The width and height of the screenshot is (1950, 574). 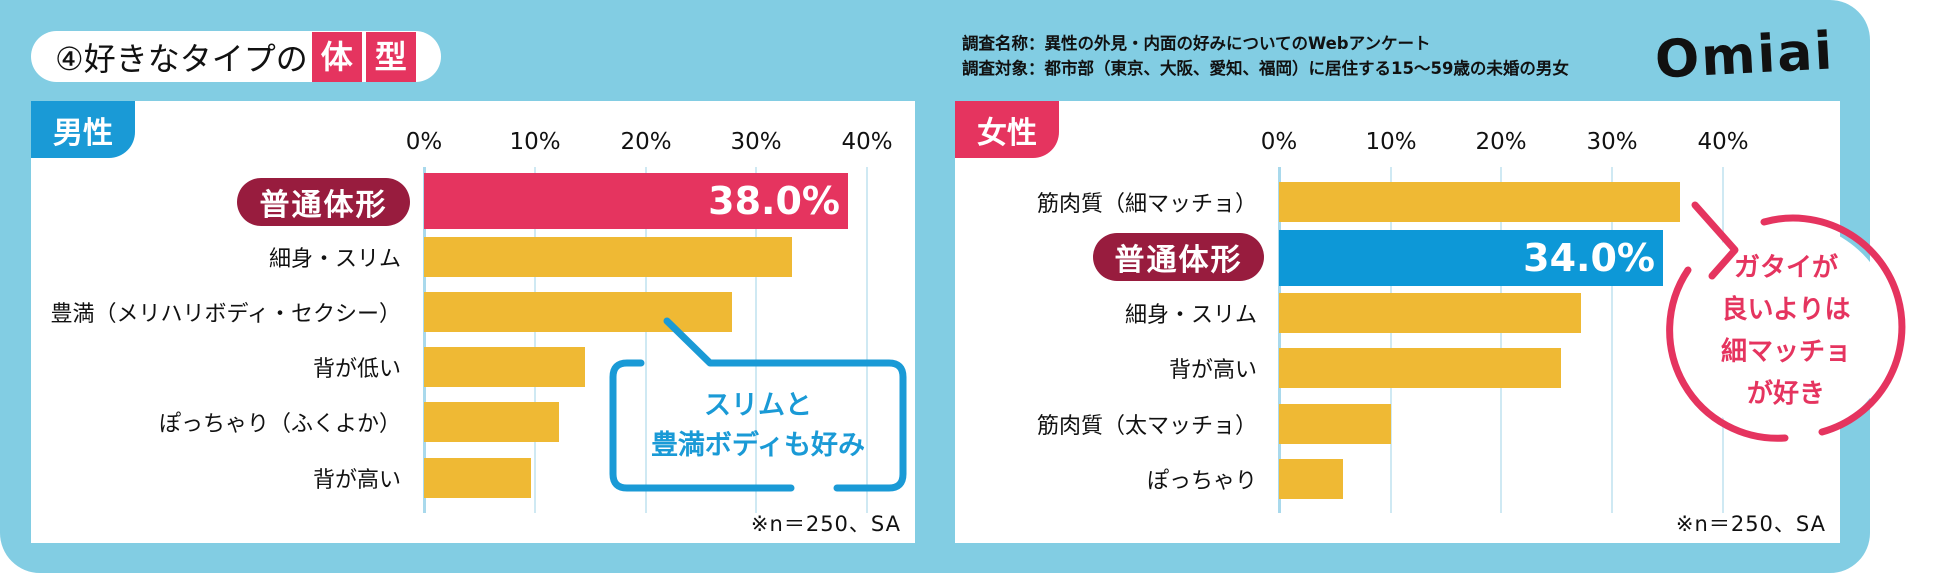 I want to click on female-bubble-line-3: 細マッチョ, so click(x=1785, y=352).